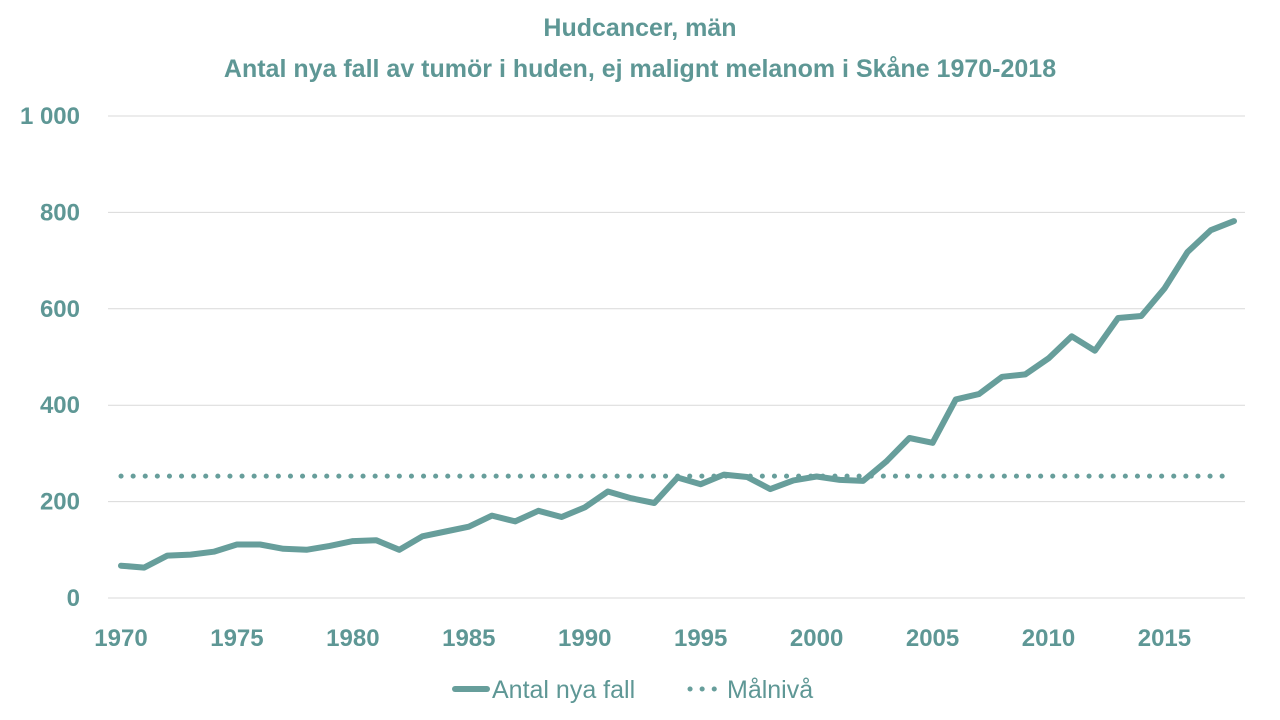 This screenshot has height=720, width=1280. What do you see at coordinates (1048, 638) in the screenshot?
I see `x-tick-label: 2010` at bounding box center [1048, 638].